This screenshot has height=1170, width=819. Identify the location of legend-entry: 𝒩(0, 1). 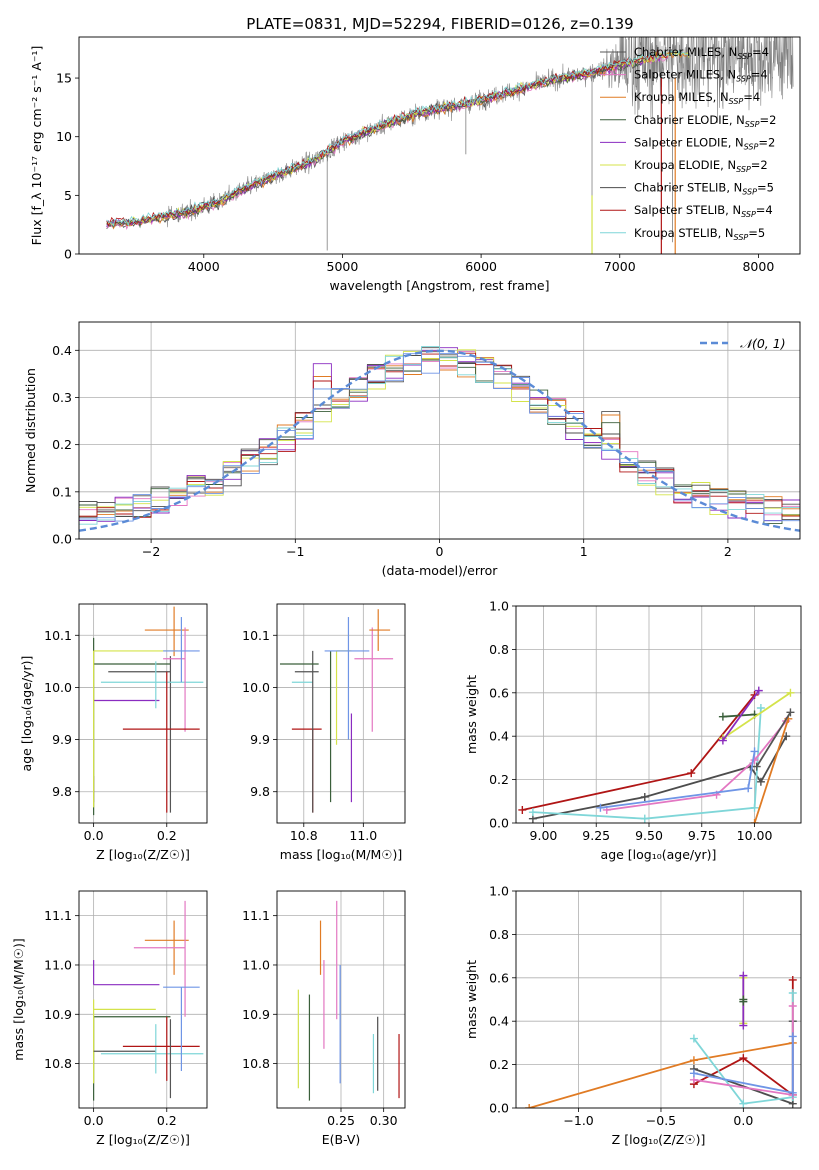
(763, 343).